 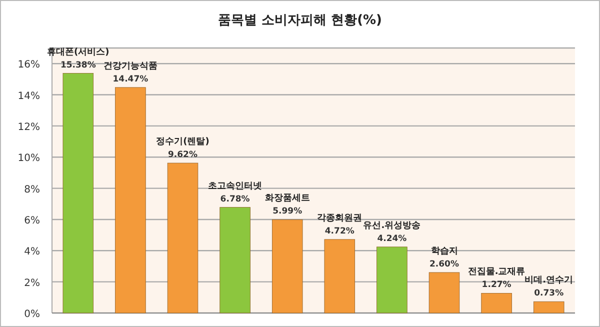 I want to click on x-tick-label: 비데.연수기, so click(x=549, y=281).